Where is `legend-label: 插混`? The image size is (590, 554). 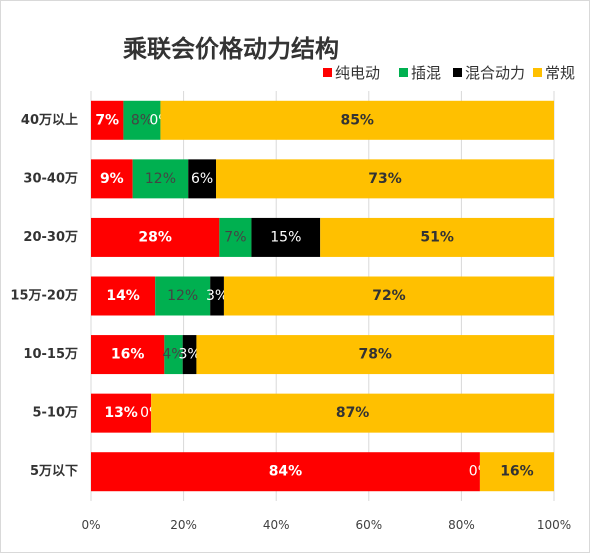 legend-label: 插混 is located at coordinates (426, 73).